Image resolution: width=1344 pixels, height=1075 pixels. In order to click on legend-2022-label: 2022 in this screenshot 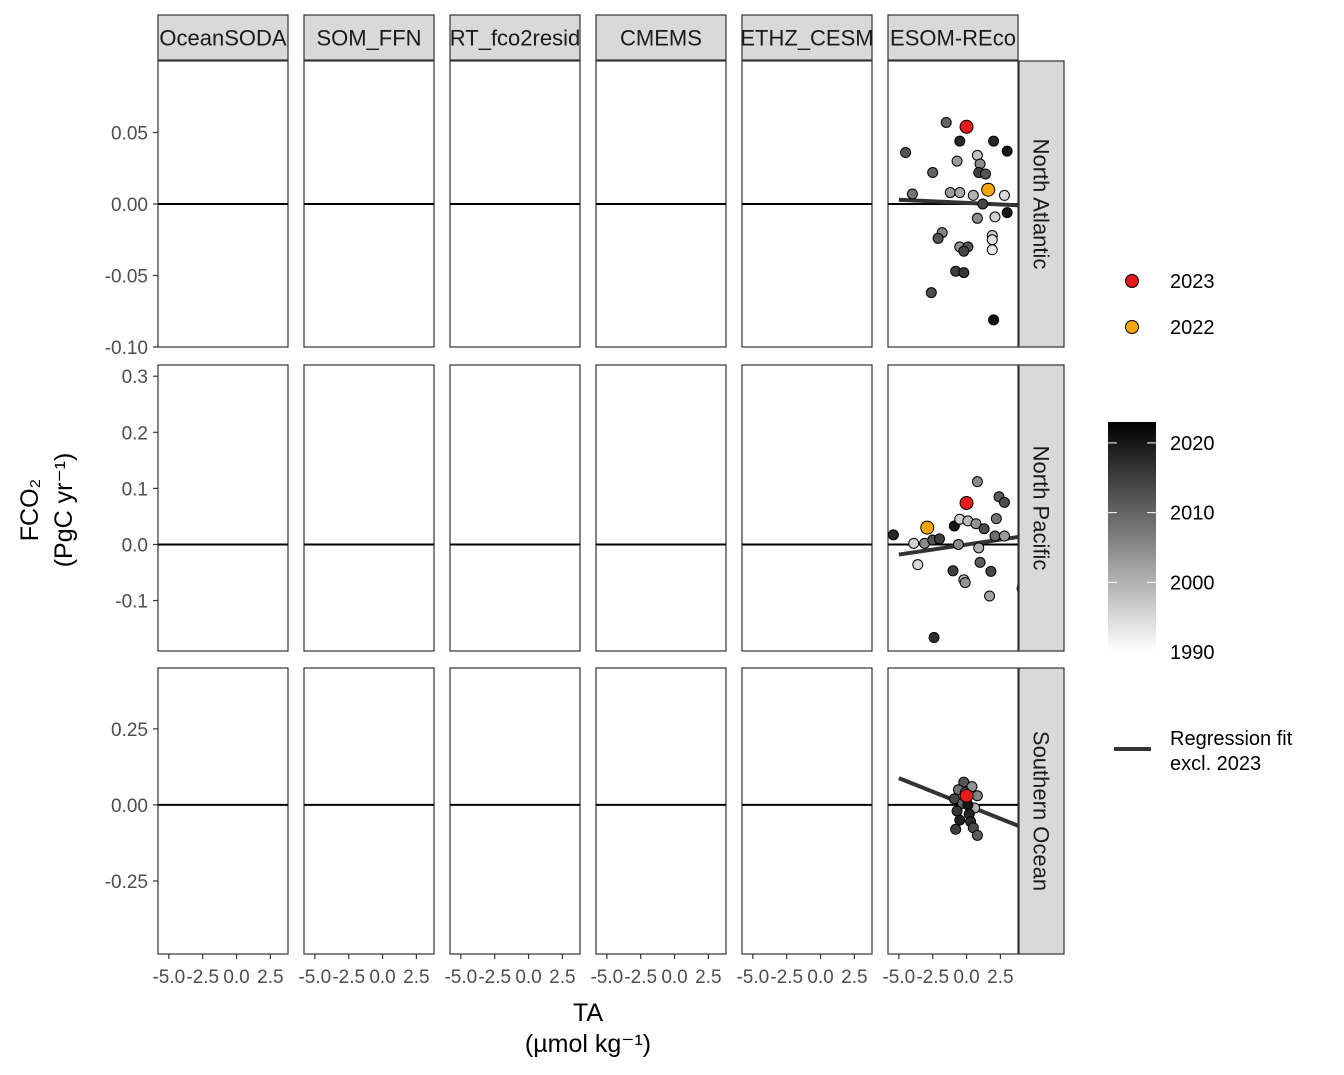, I will do `click(1192, 328)`.